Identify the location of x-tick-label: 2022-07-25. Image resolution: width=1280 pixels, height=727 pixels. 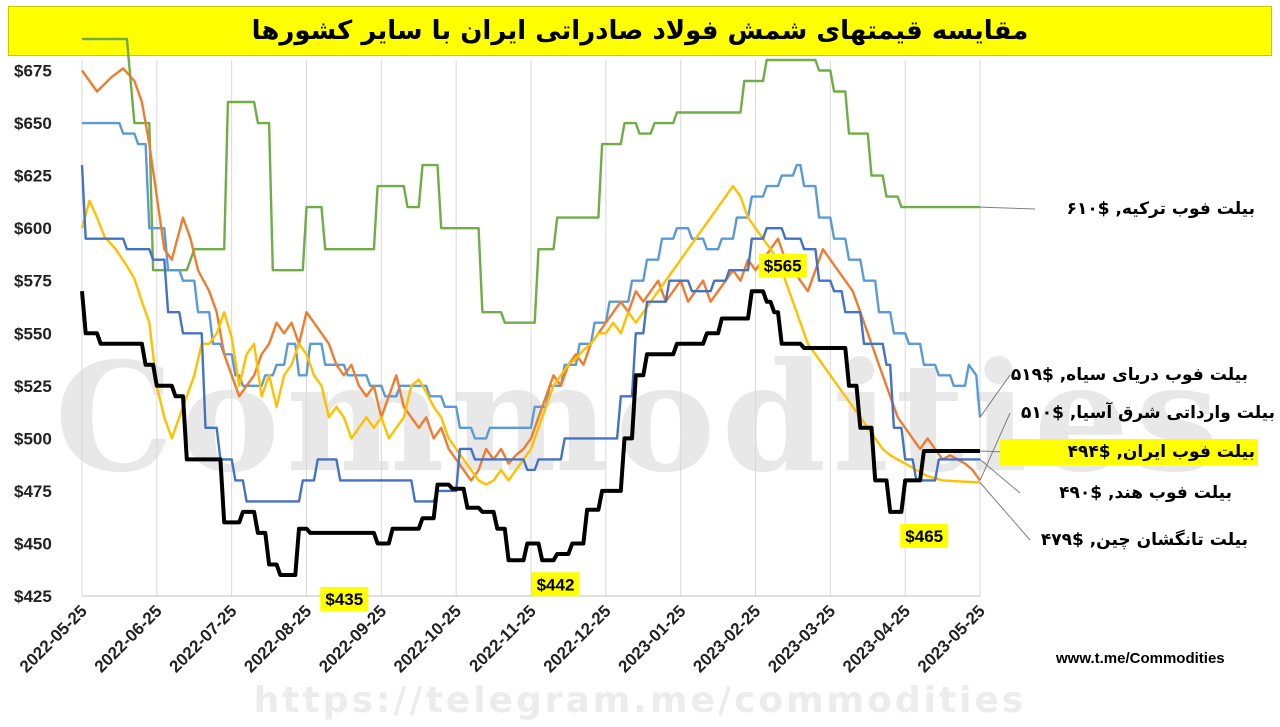
(203, 638).